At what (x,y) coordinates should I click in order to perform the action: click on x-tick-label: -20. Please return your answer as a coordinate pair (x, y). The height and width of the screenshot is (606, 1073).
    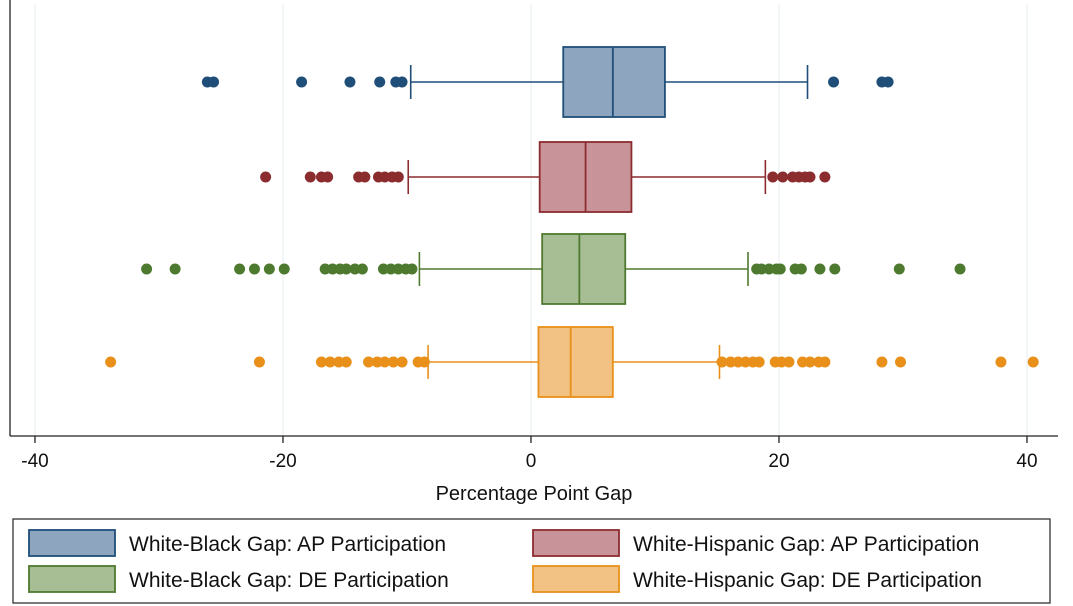
    Looking at the image, I should click on (282, 461).